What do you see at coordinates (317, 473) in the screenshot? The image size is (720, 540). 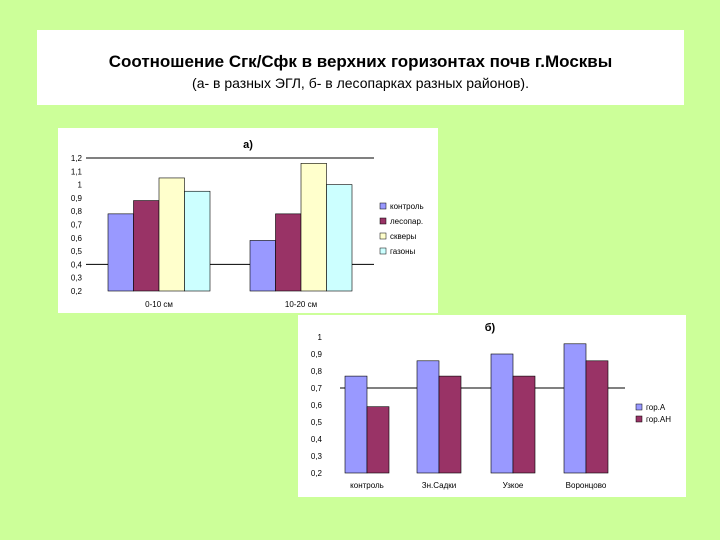 I see `chart-b-ytick-label: 0,2` at bounding box center [317, 473].